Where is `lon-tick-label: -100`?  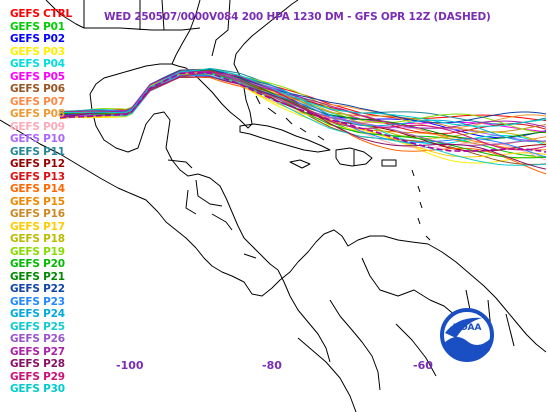
lon-tick-label: -100 is located at coordinates (130, 365).